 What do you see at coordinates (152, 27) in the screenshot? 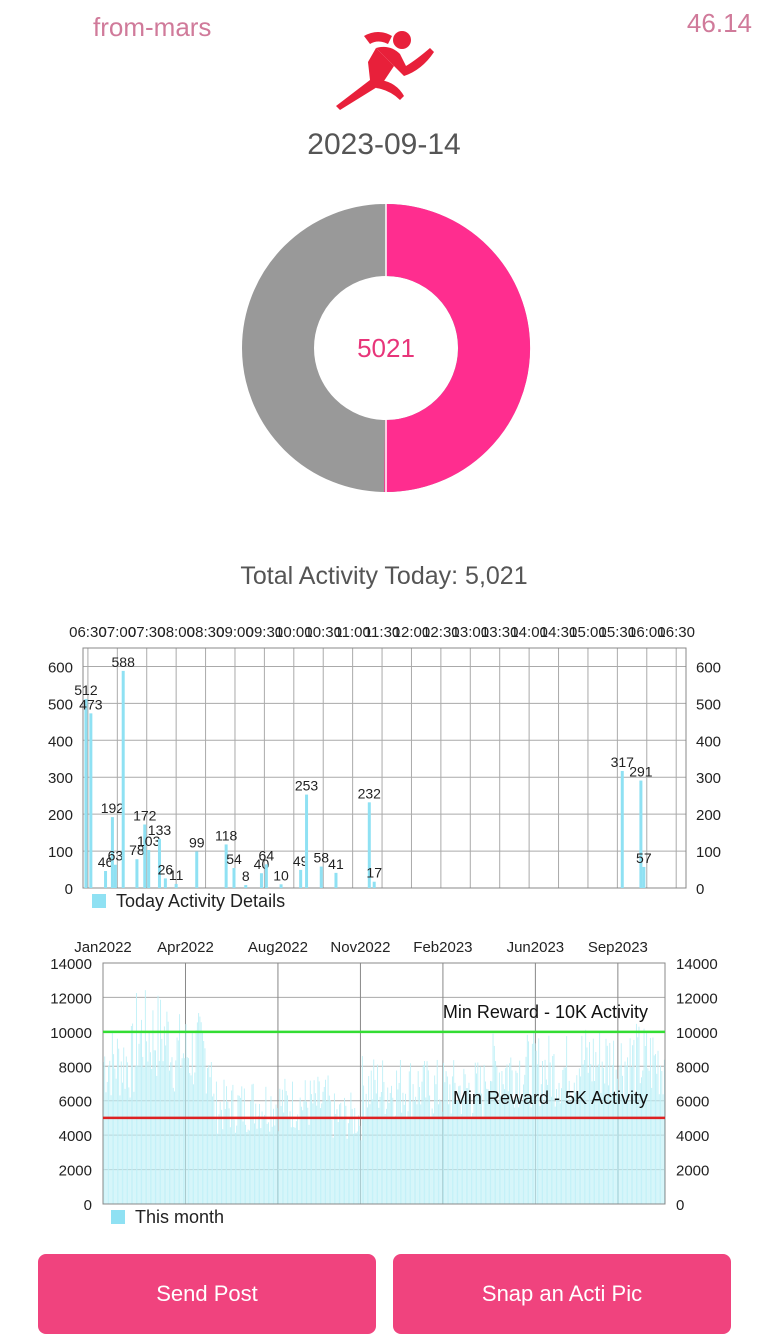
I see `username: from-mars` at bounding box center [152, 27].